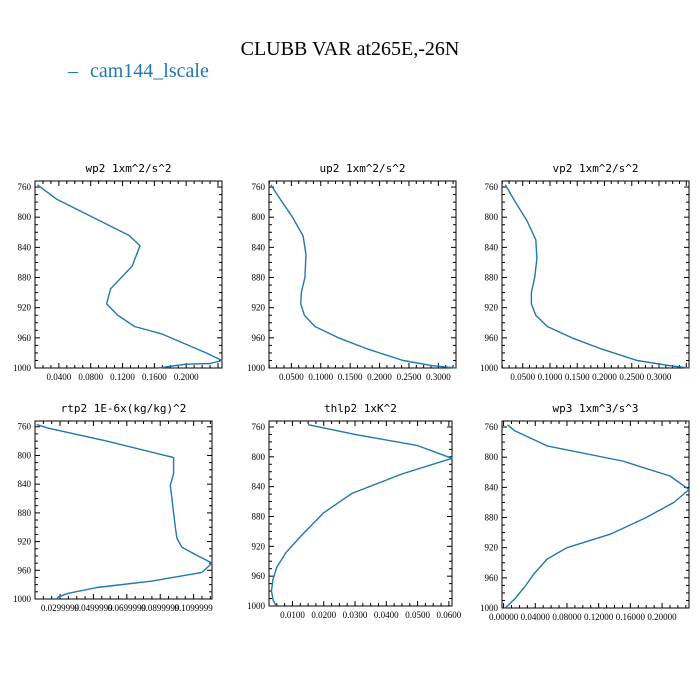 This screenshot has width=700, height=700. I want to click on x-tick-label: 0.1099999, so click(194, 608).